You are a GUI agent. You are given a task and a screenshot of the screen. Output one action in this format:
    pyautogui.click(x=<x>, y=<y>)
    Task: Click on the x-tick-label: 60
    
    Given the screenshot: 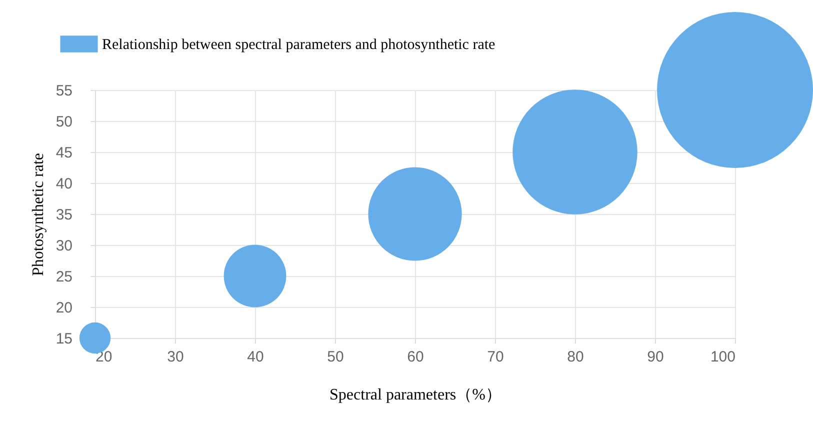 What is the action you would take?
    pyautogui.click(x=415, y=357)
    